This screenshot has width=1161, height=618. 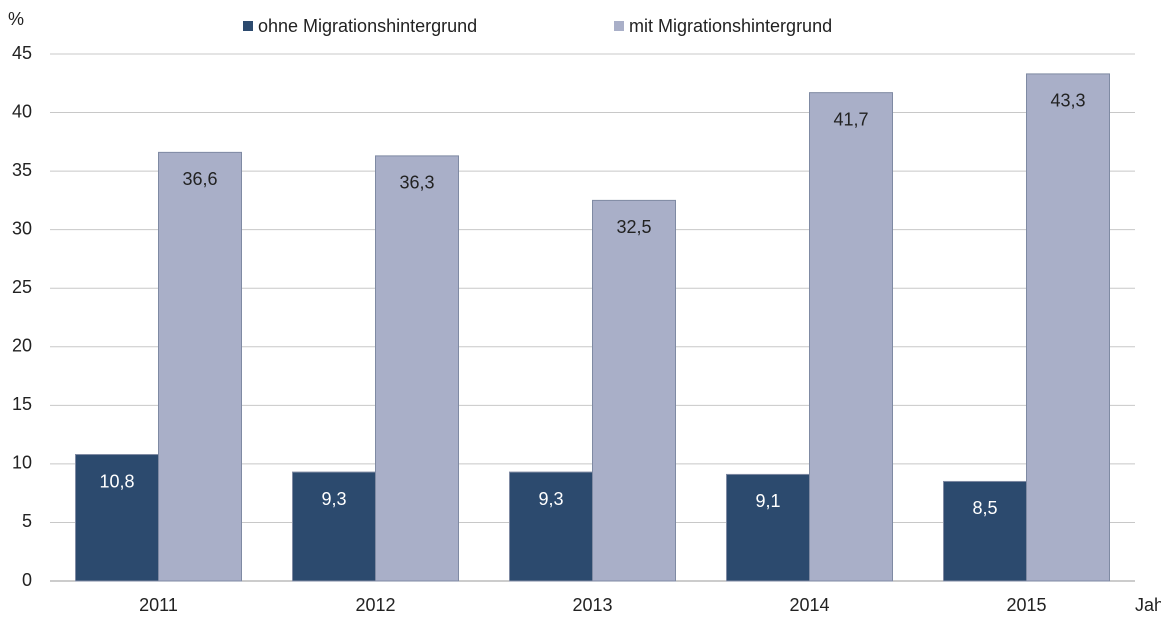 What do you see at coordinates (22, 228) in the screenshot?
I see `y-tick-label: 30` at bounding box center [22, 228].